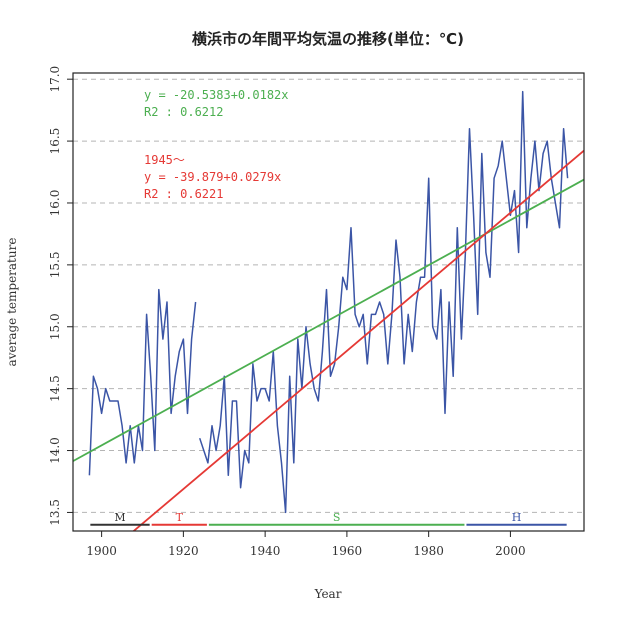 The height and width of the screenshot is (621, 621). What do you see at coordinates (12, 302) in the screenshot?
I see `y-axis-label: average temperature` at bounding box center [12, 302].